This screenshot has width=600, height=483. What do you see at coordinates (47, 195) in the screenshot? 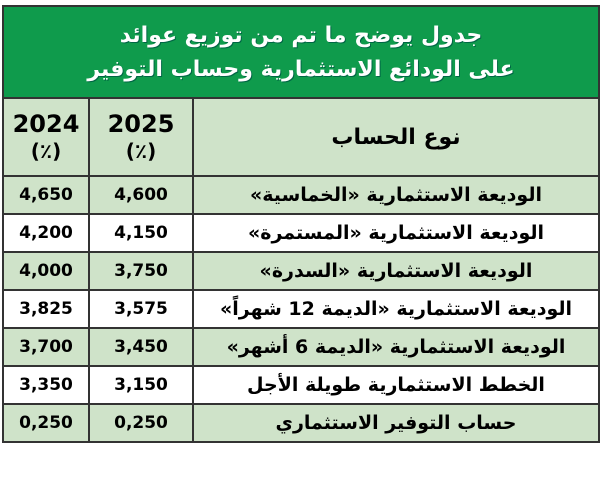
I see `value-2024: 4,650` at bounding box center [47, 195].